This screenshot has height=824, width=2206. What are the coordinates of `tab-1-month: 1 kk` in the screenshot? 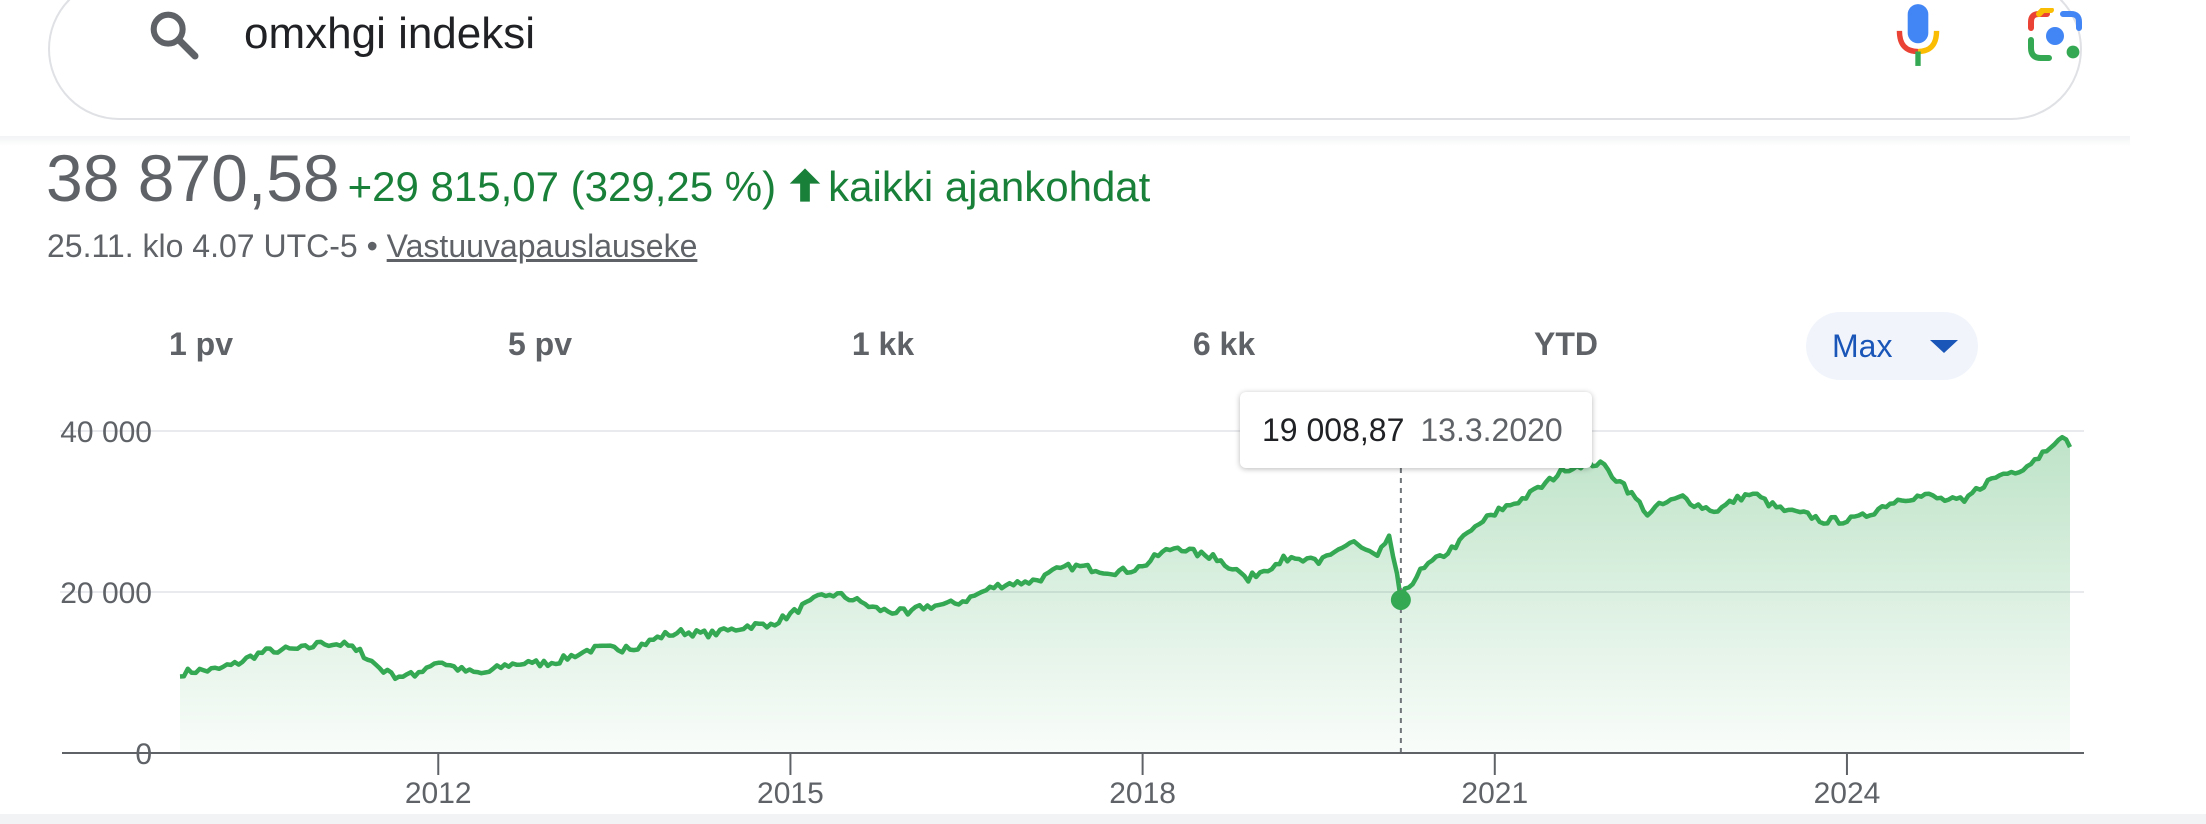 It's located at (883, 344).